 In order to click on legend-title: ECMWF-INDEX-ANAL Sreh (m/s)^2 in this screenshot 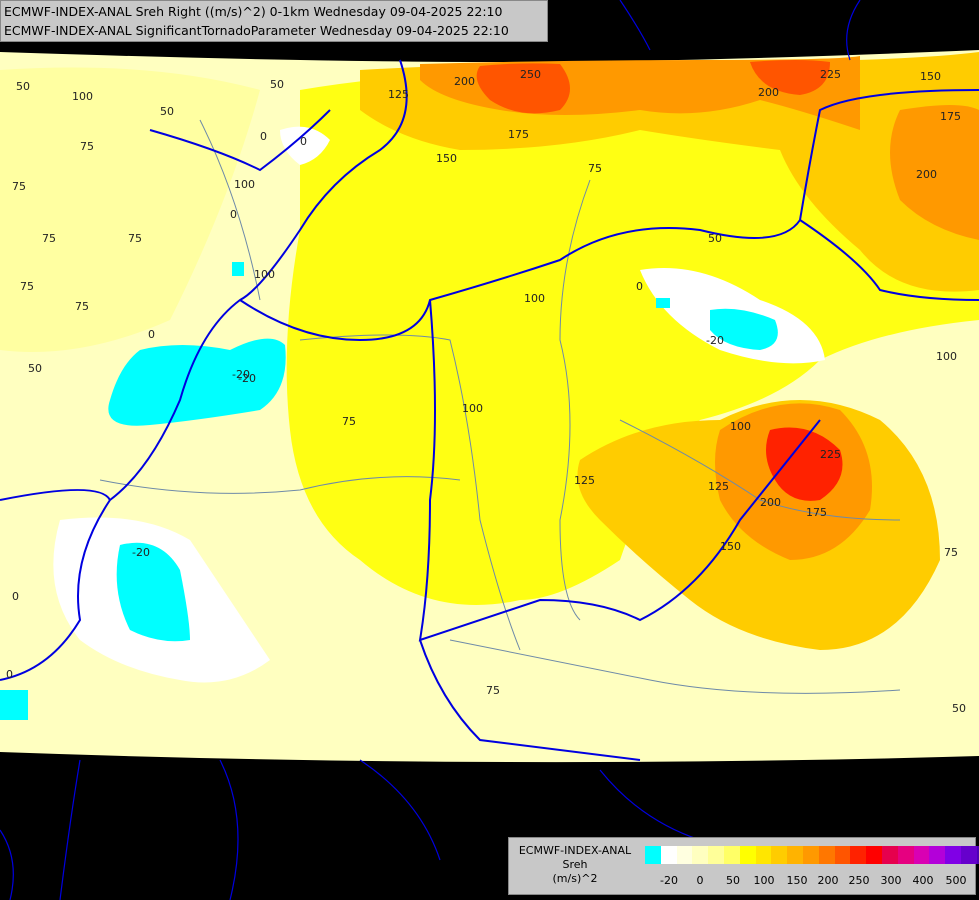, I will do `click(575, 865)`.